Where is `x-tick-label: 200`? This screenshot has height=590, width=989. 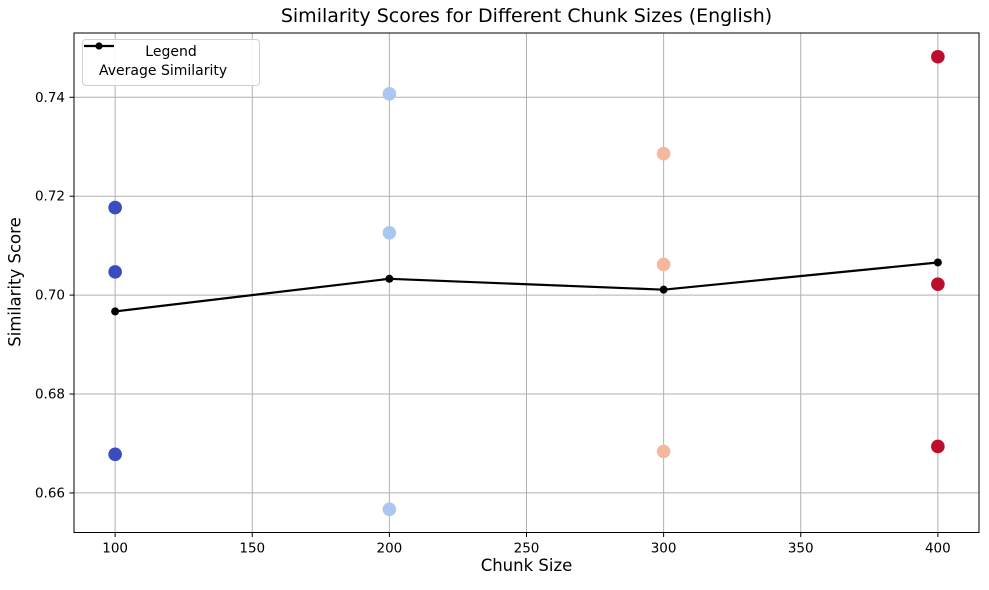
x-tick-label: 200 is located at coordinates (389, 549).